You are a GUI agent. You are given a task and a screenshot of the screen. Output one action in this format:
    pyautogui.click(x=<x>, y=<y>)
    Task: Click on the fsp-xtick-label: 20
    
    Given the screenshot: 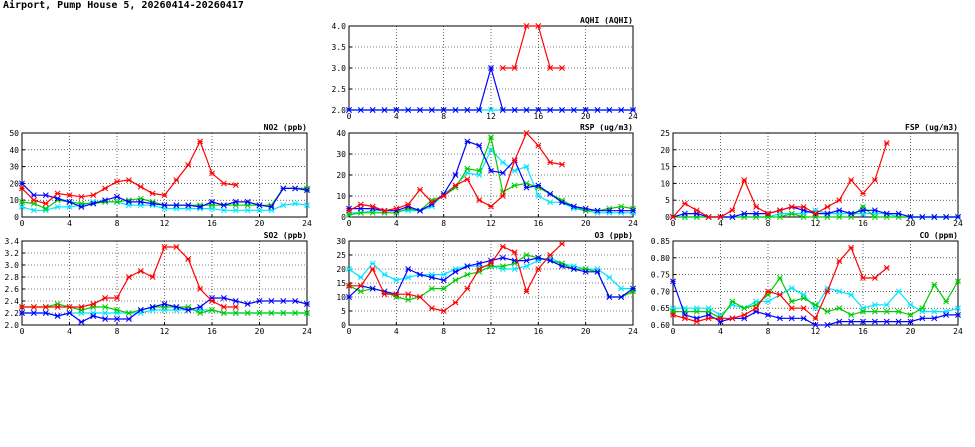 What is the action you would take?
    pyautogui.click(x=911, y=223)
    